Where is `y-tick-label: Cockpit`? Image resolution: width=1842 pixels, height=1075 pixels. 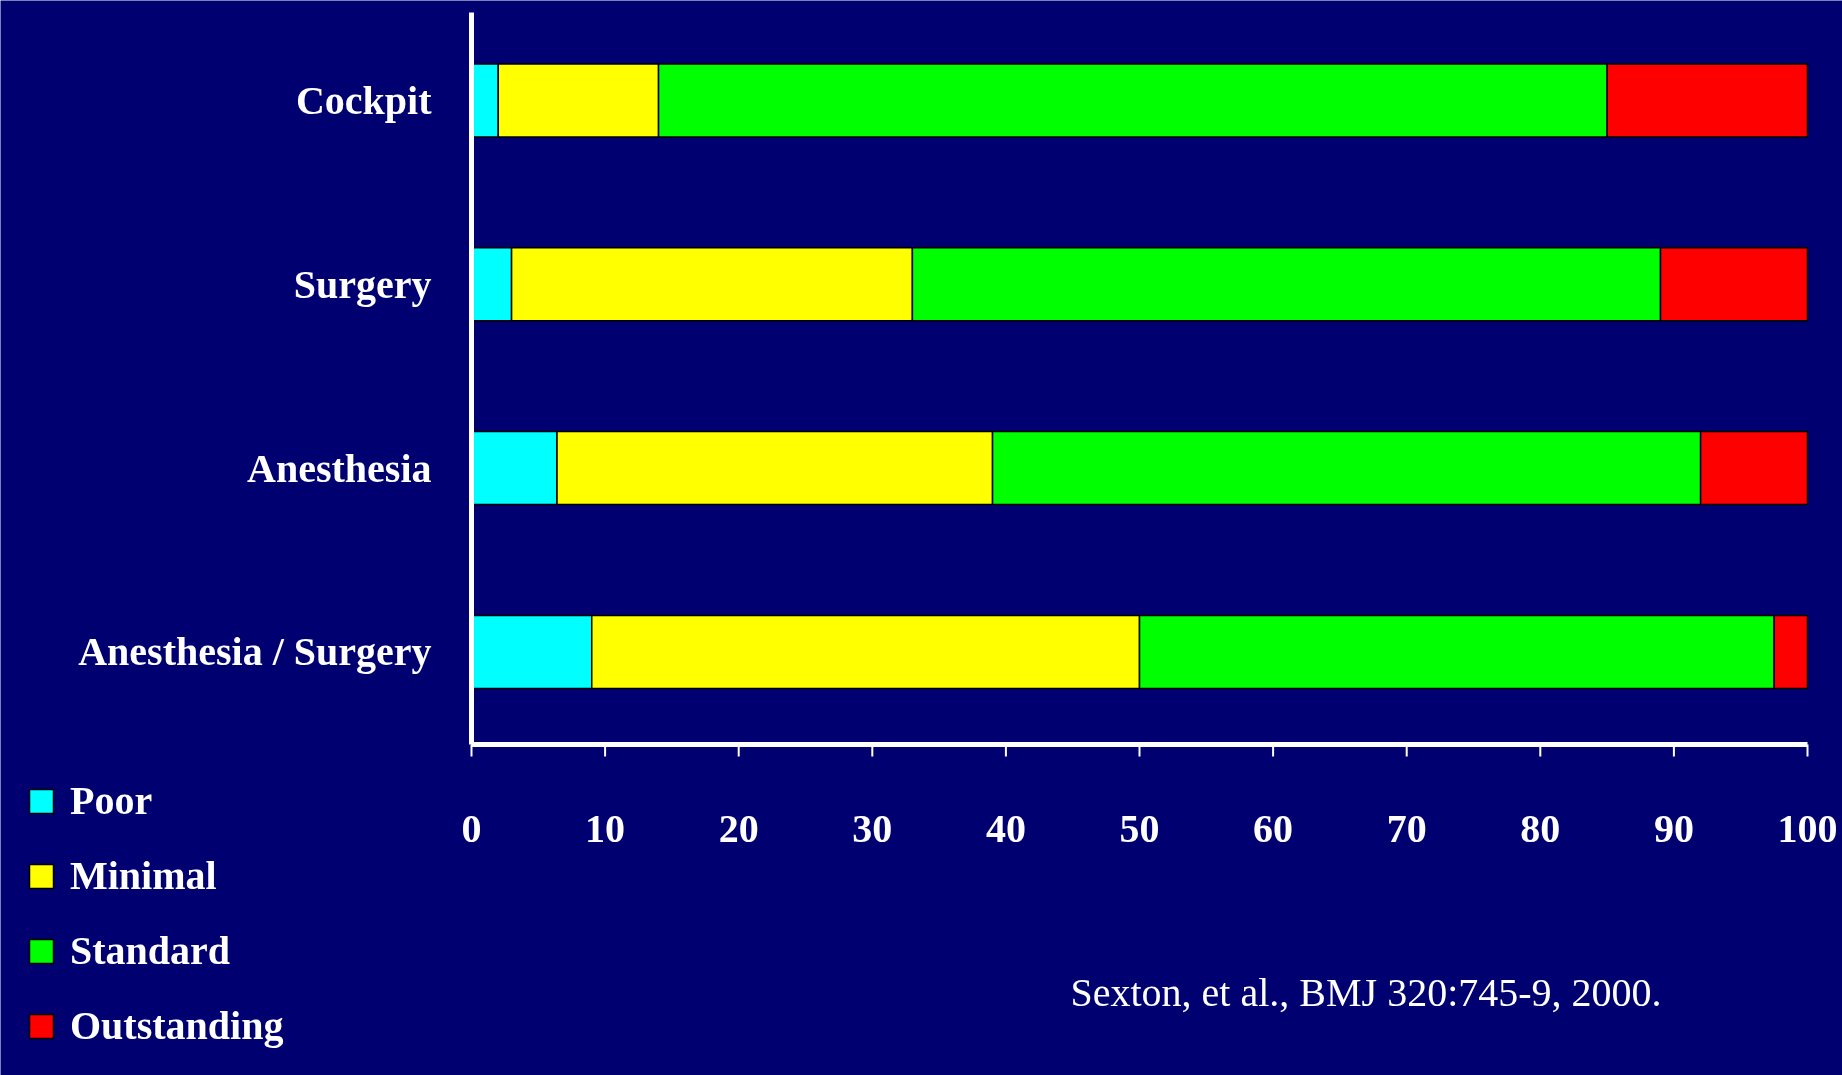
y-tick-label: Cockpit is located at coordinates (364, 100).